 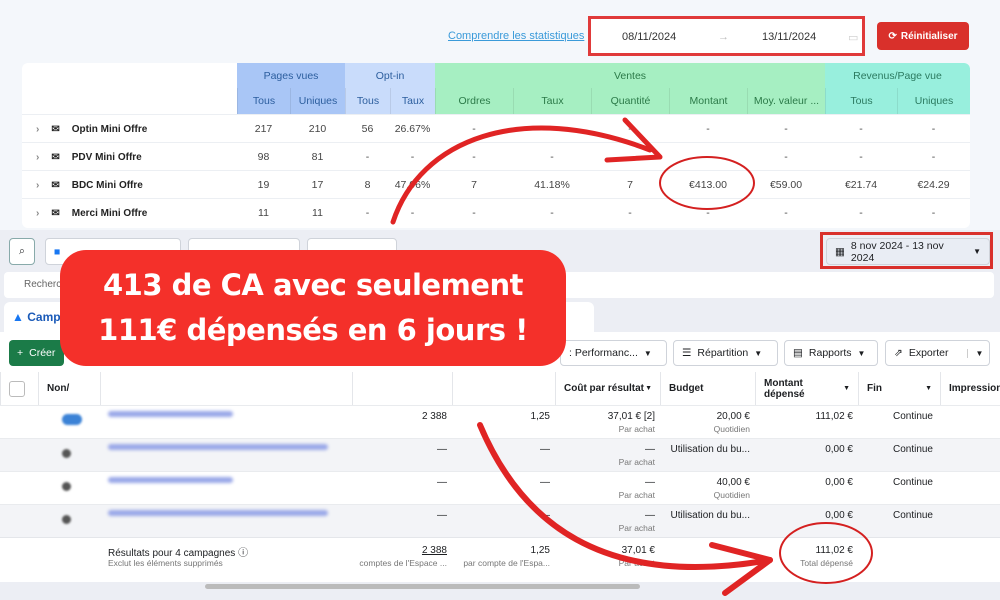 I want to click on cost: 37,01 € [2], so click(x=631, y=416).